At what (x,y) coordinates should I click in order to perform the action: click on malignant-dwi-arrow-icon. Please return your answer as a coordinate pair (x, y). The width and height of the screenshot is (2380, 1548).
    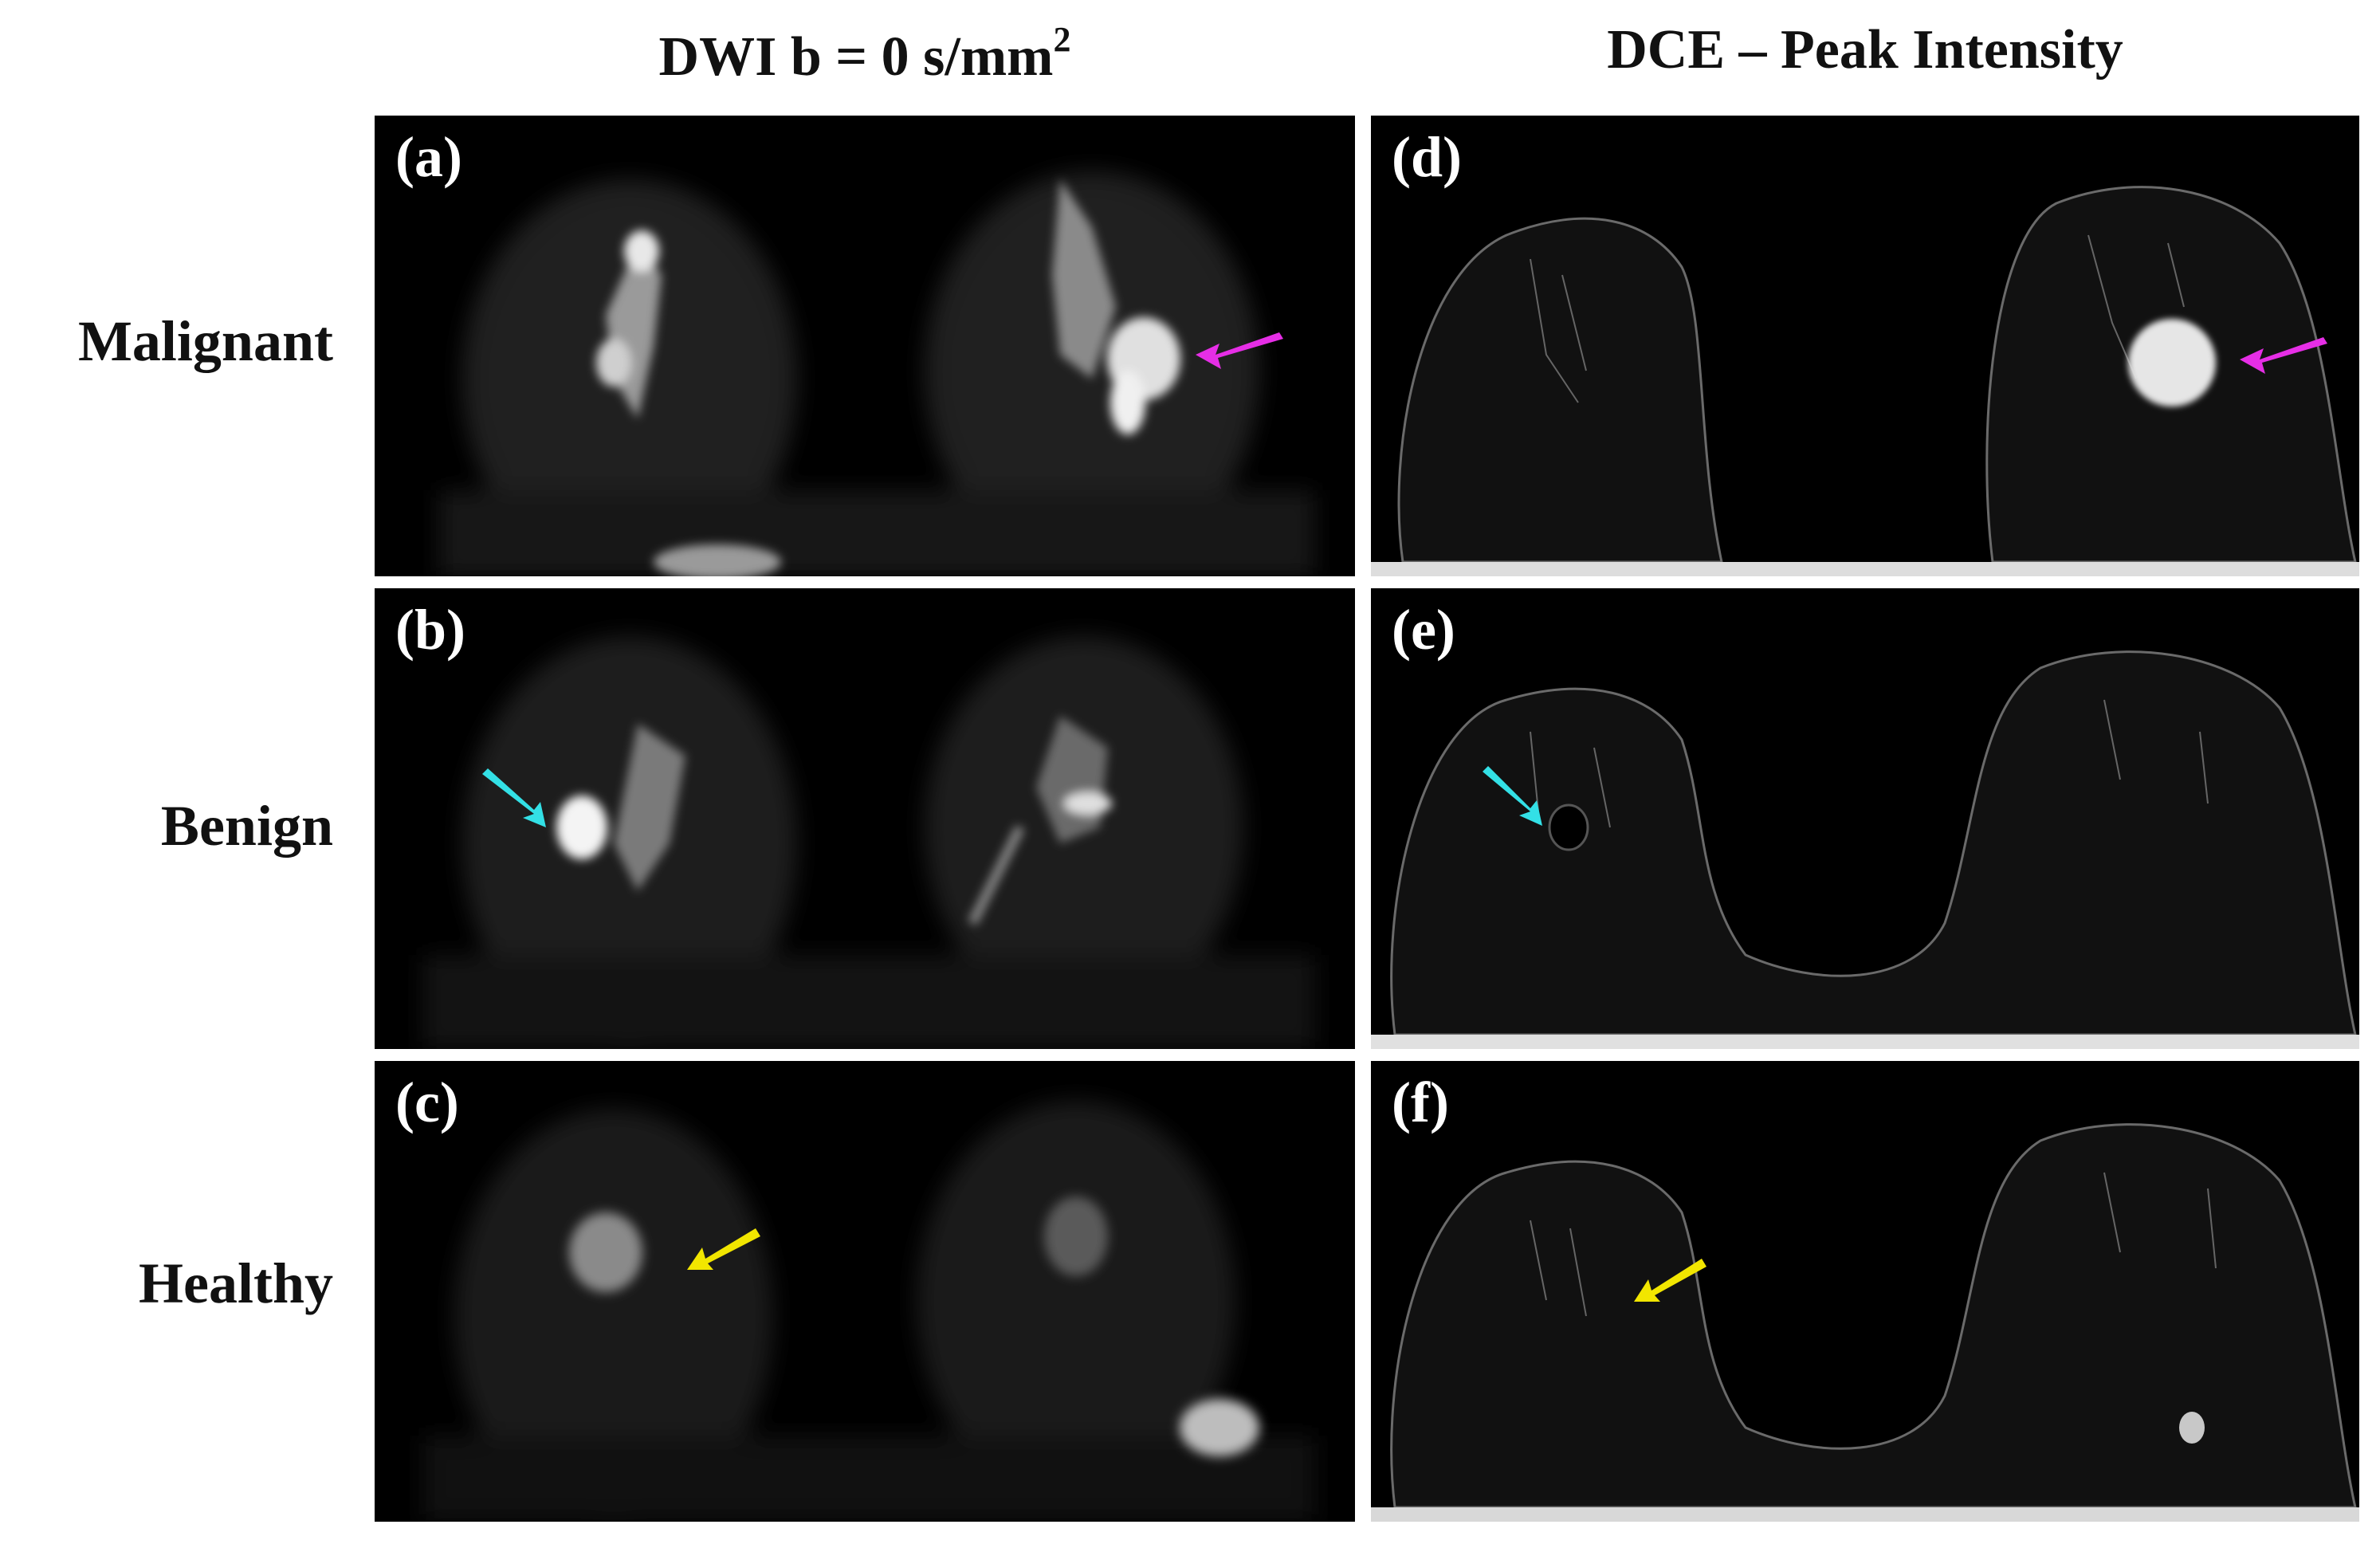
    Looking at the image, I should click on (1239, 350).